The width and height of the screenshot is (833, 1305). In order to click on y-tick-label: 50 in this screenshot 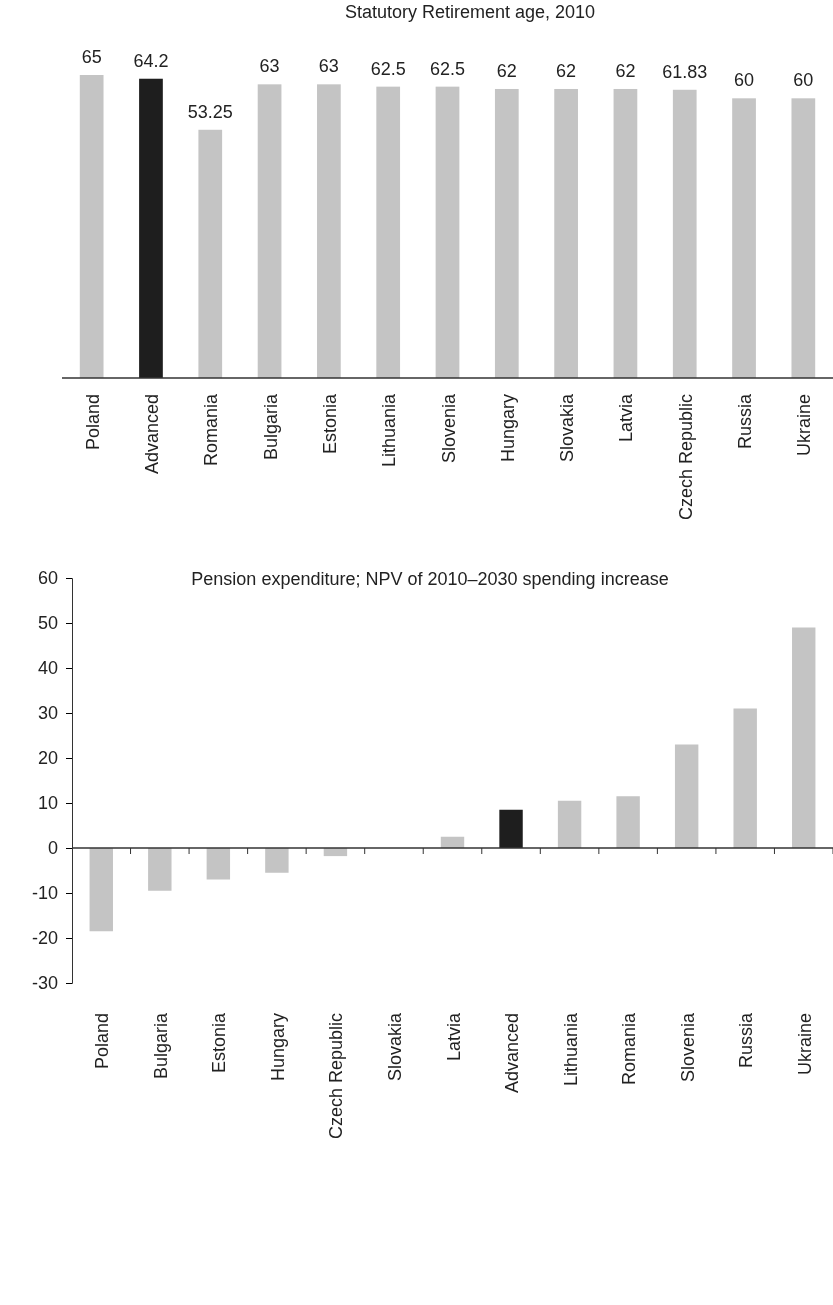, I will do `click(47, 623)`.